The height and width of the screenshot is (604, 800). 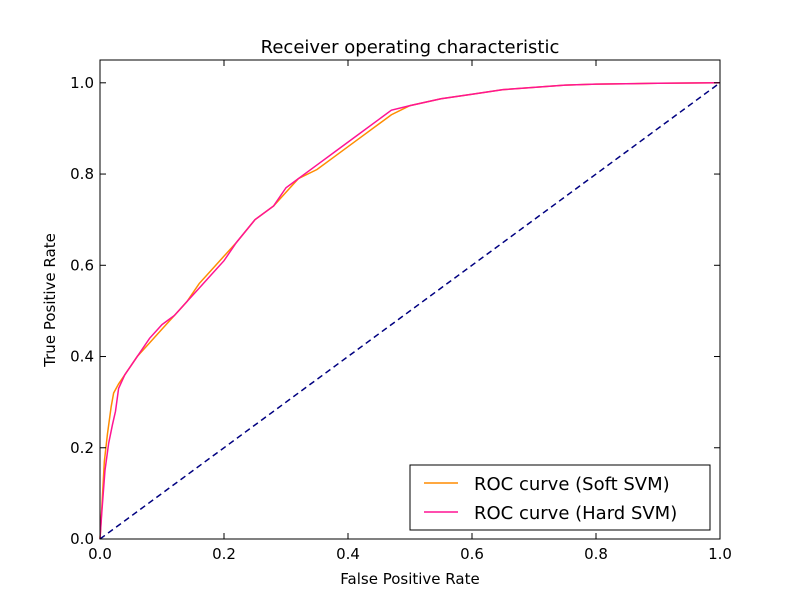 What do you see at coordinates (82, 357) in the screenshot?
I see `y-tick-label: 0.4` at bounding box center [82, 357].